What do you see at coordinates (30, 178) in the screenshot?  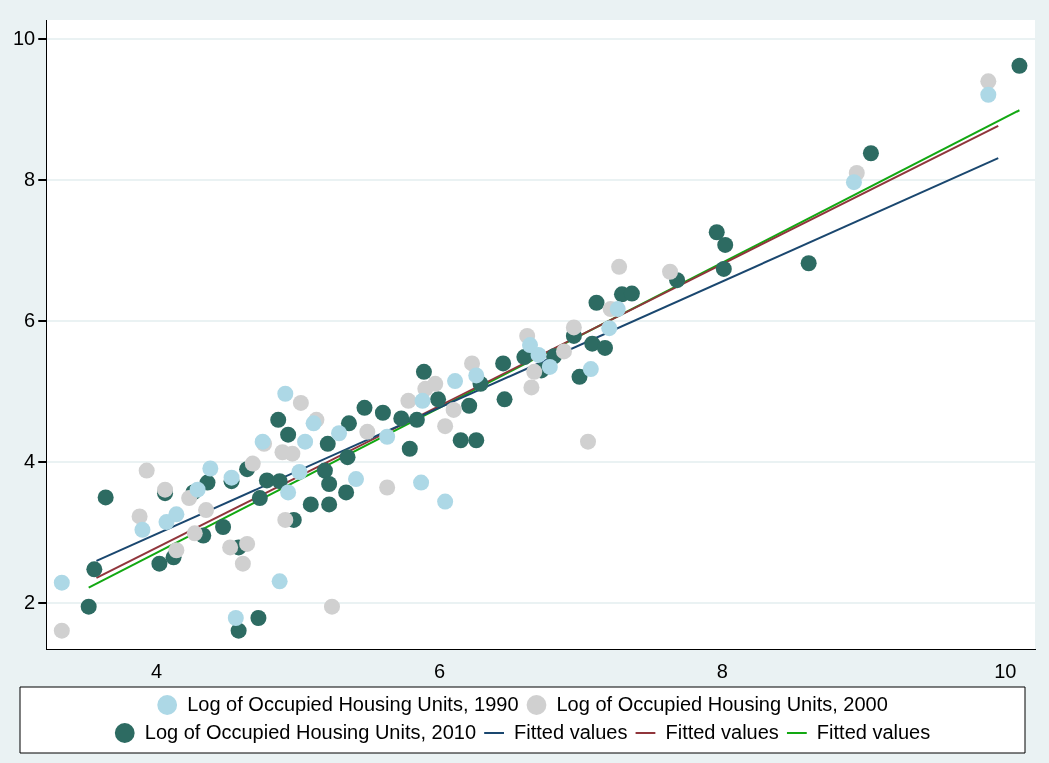 I see `y-tick-label: 8` at bounding box center [30, 178].